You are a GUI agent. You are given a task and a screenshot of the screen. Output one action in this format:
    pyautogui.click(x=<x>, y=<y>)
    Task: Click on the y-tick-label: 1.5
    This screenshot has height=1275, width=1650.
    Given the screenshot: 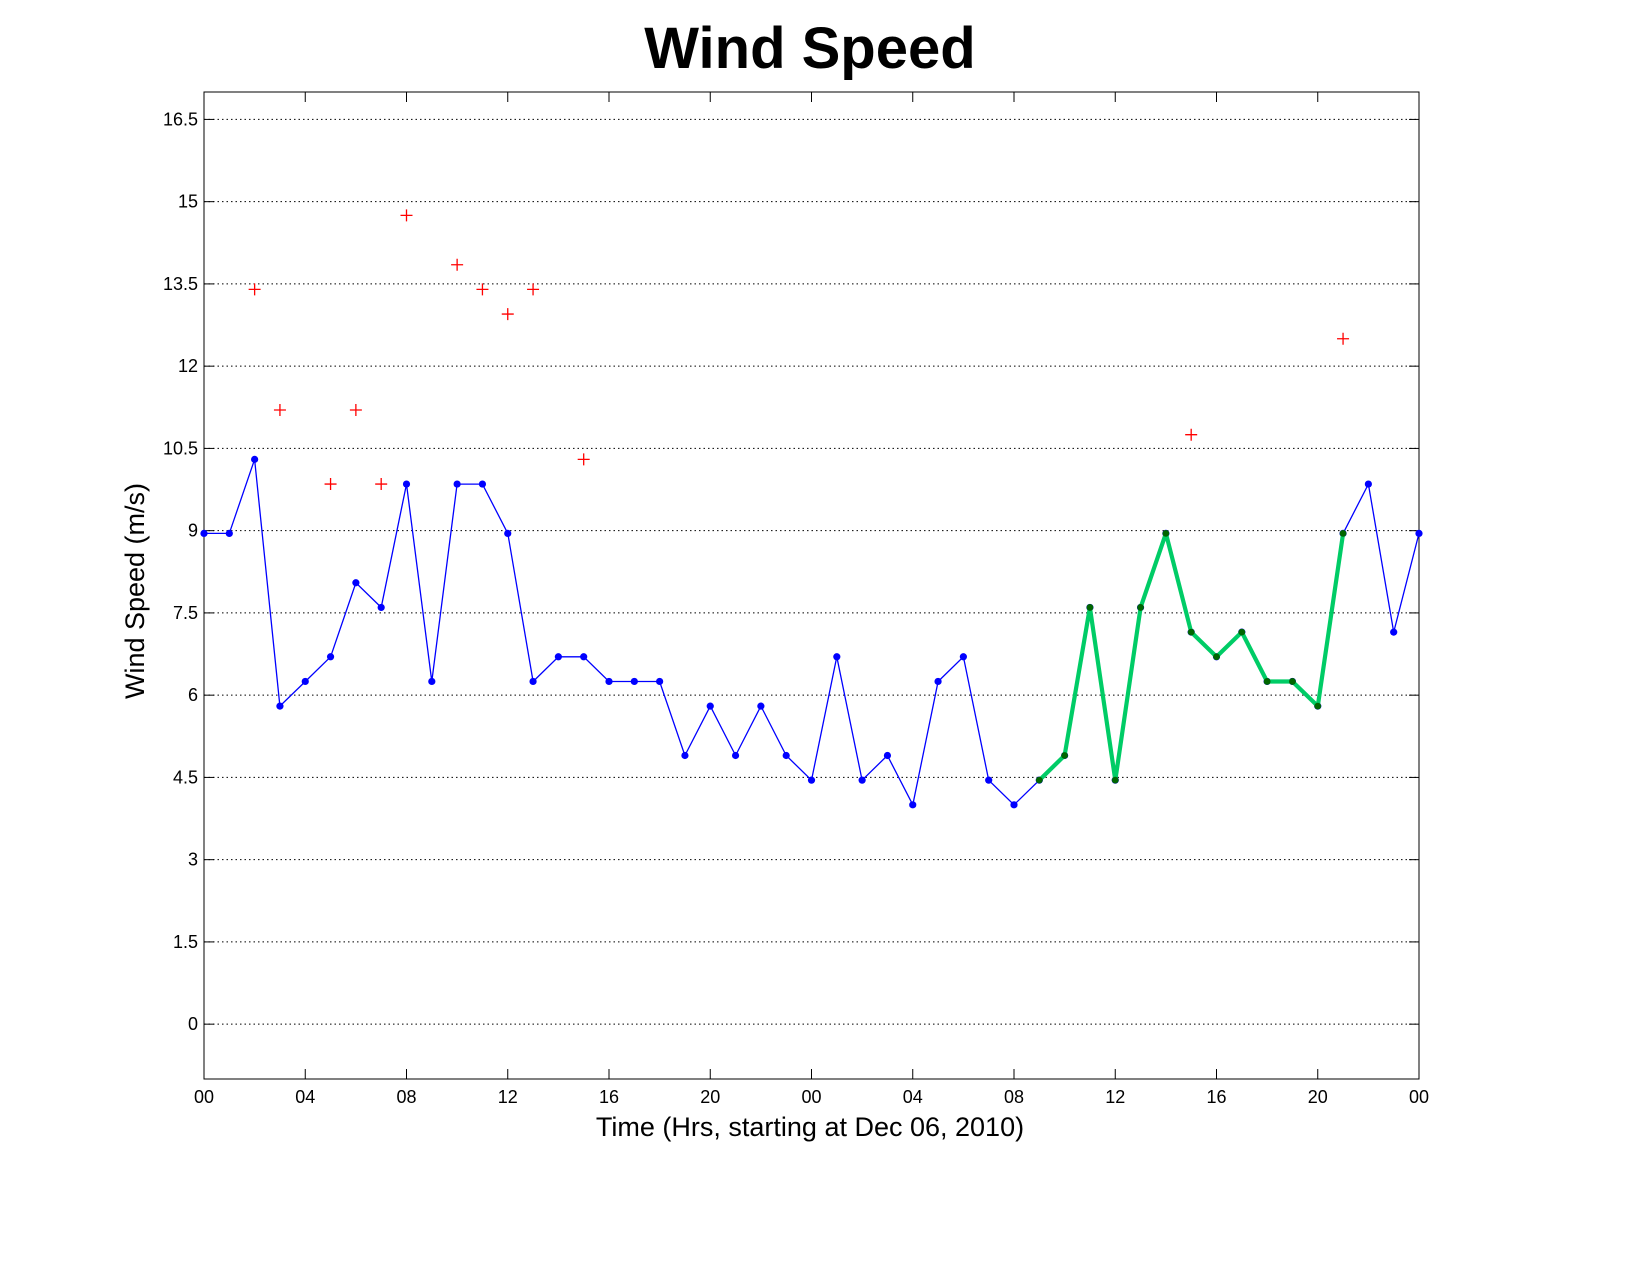 What is the action you would take?
    pyautogui.click(x=185, y=942)
    